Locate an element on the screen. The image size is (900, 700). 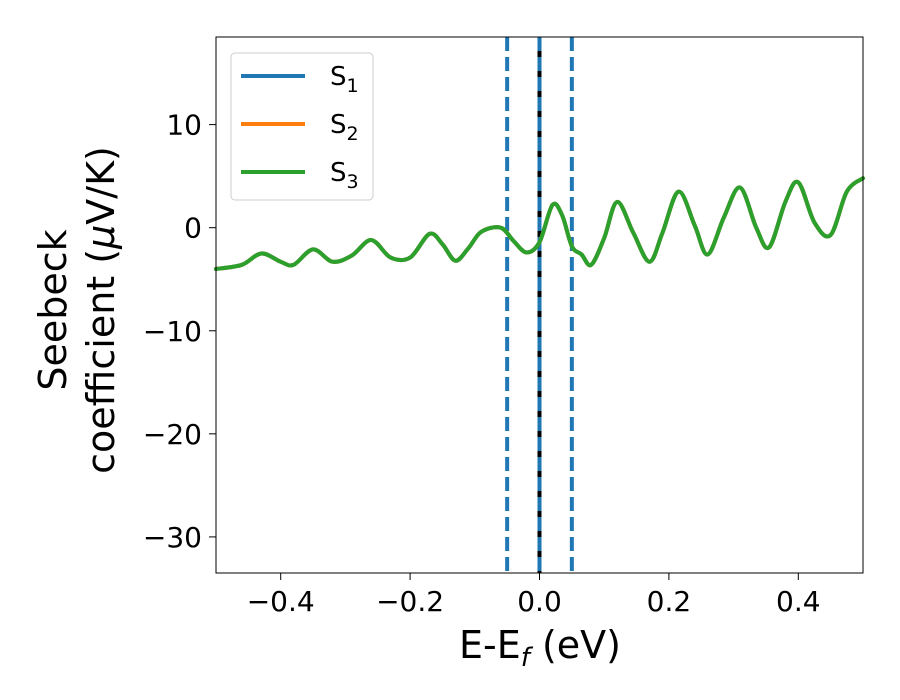
y-axis-label-line2: coefficient (μV/K) is located at coordinates (101, 310).